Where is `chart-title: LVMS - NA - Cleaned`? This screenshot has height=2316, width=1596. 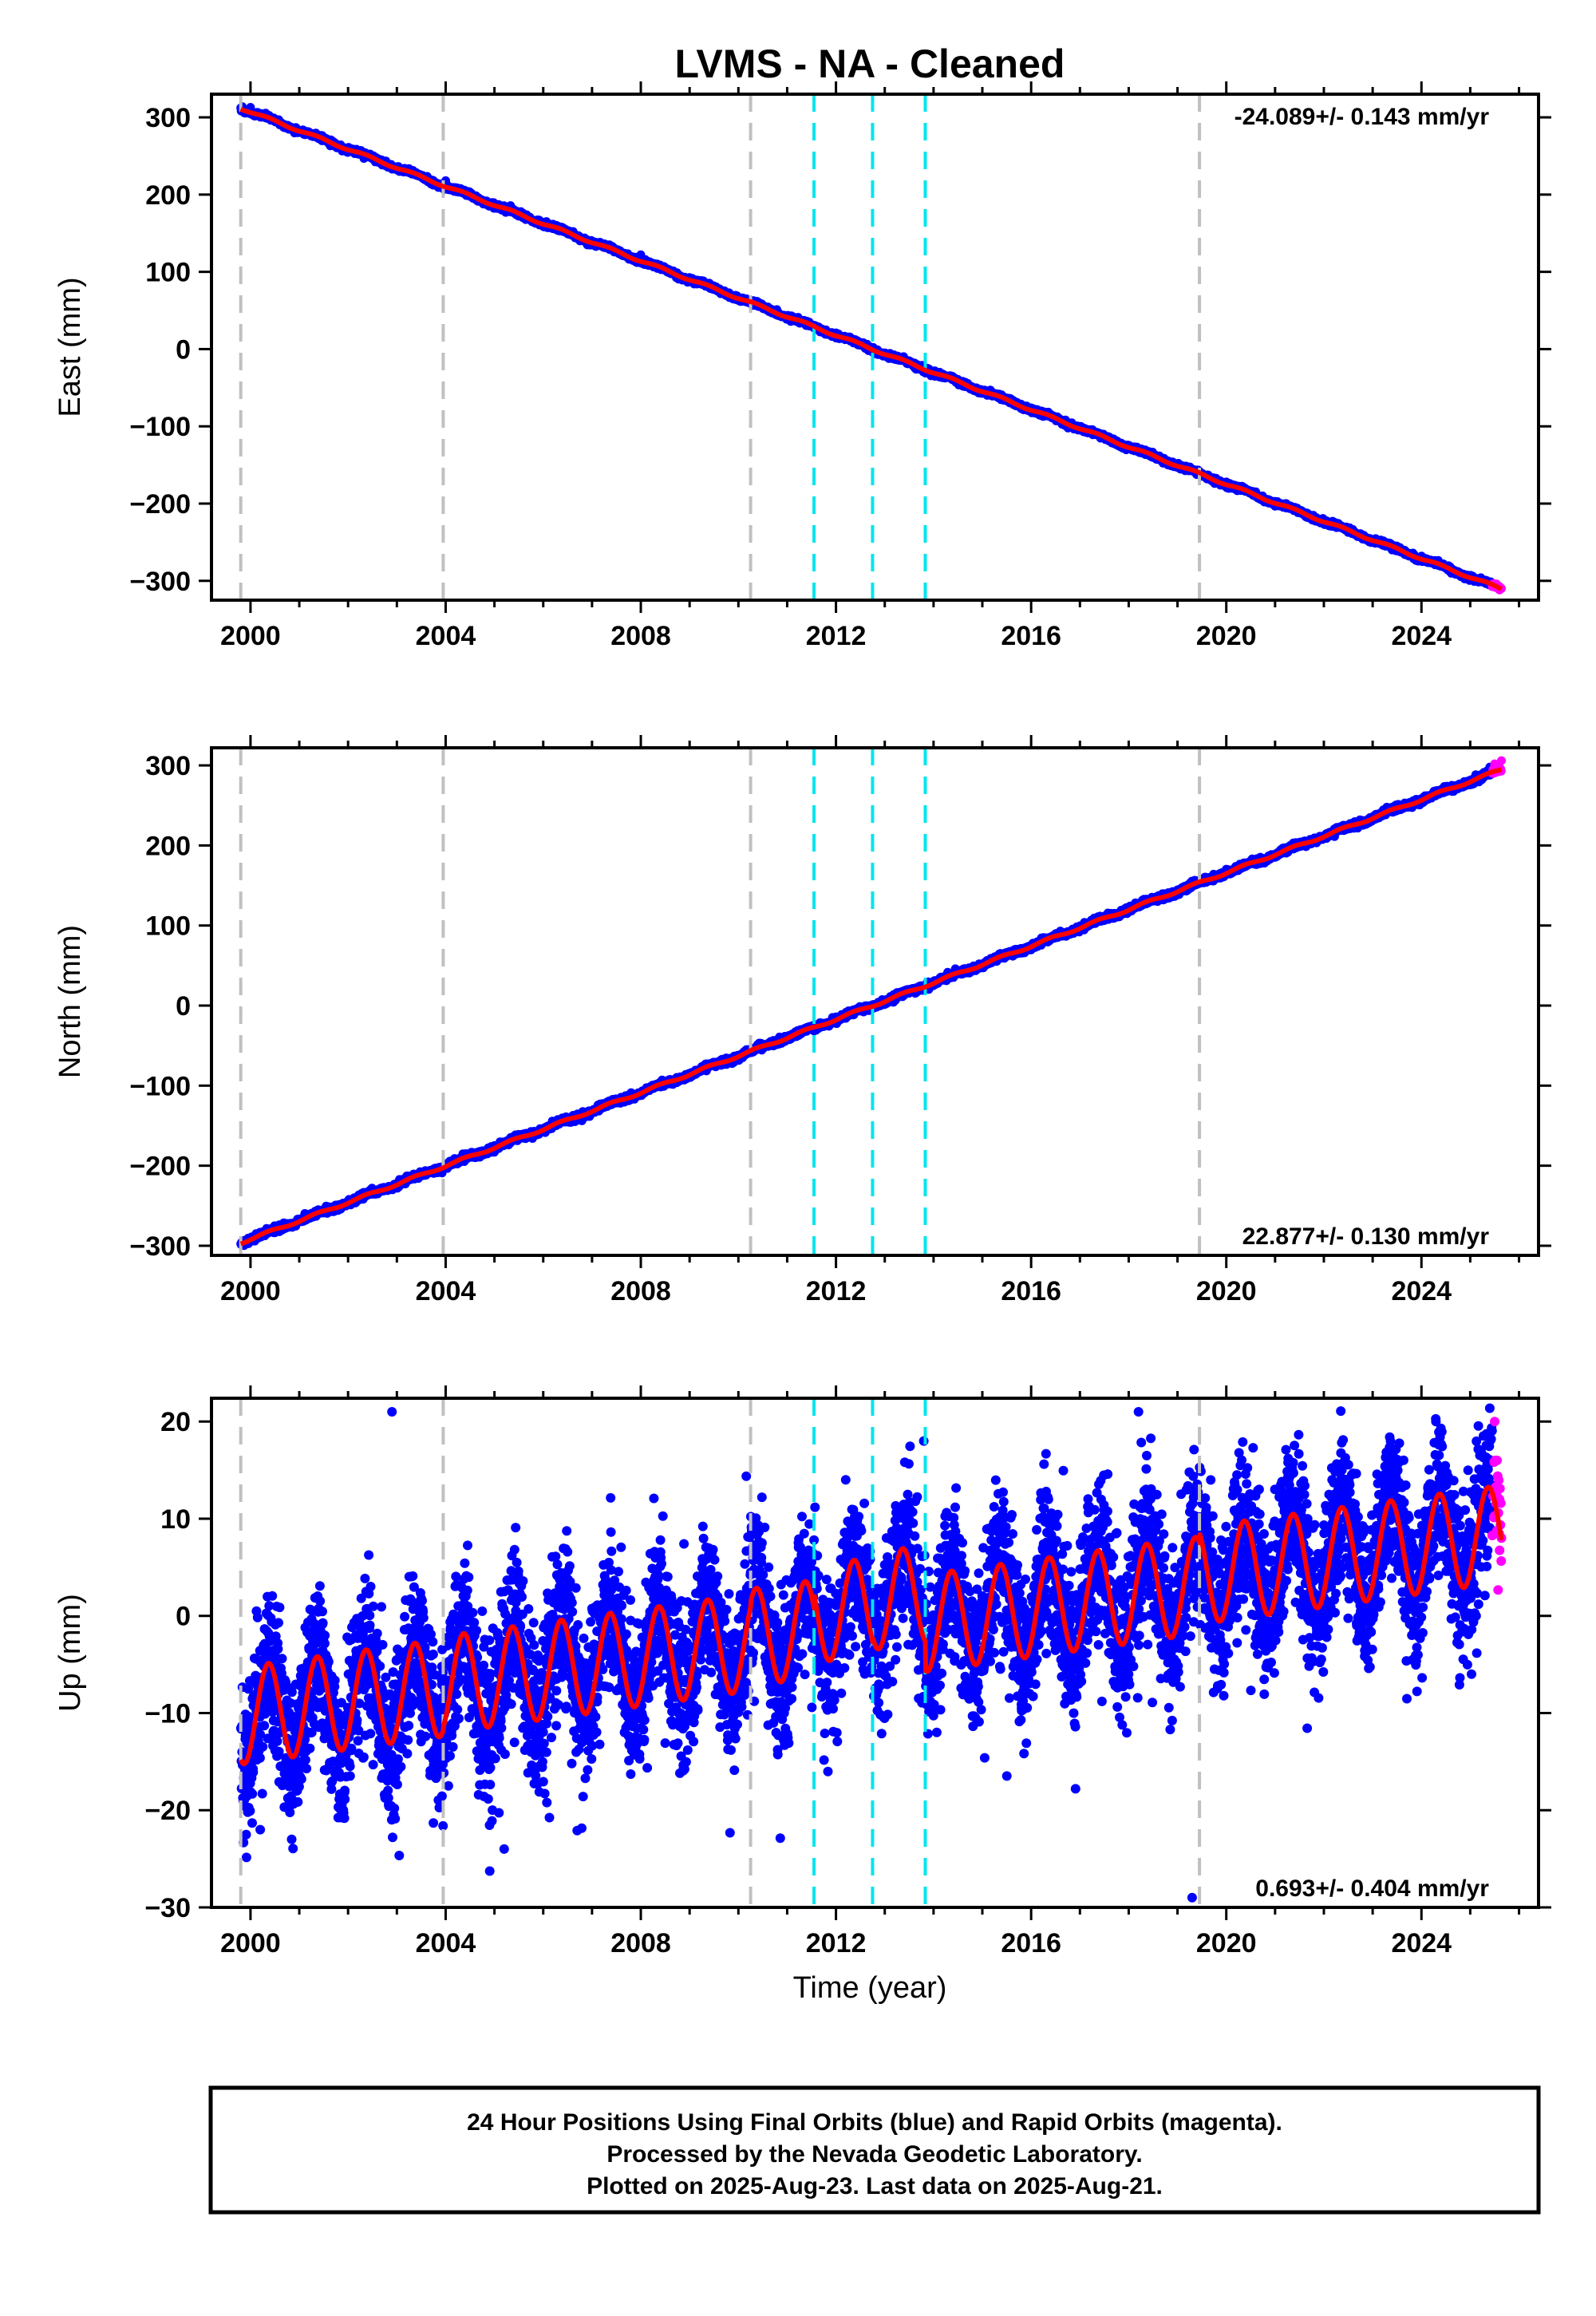
chart-title: LVMS - NA - Cleaned is located at coordinates (870, 63).